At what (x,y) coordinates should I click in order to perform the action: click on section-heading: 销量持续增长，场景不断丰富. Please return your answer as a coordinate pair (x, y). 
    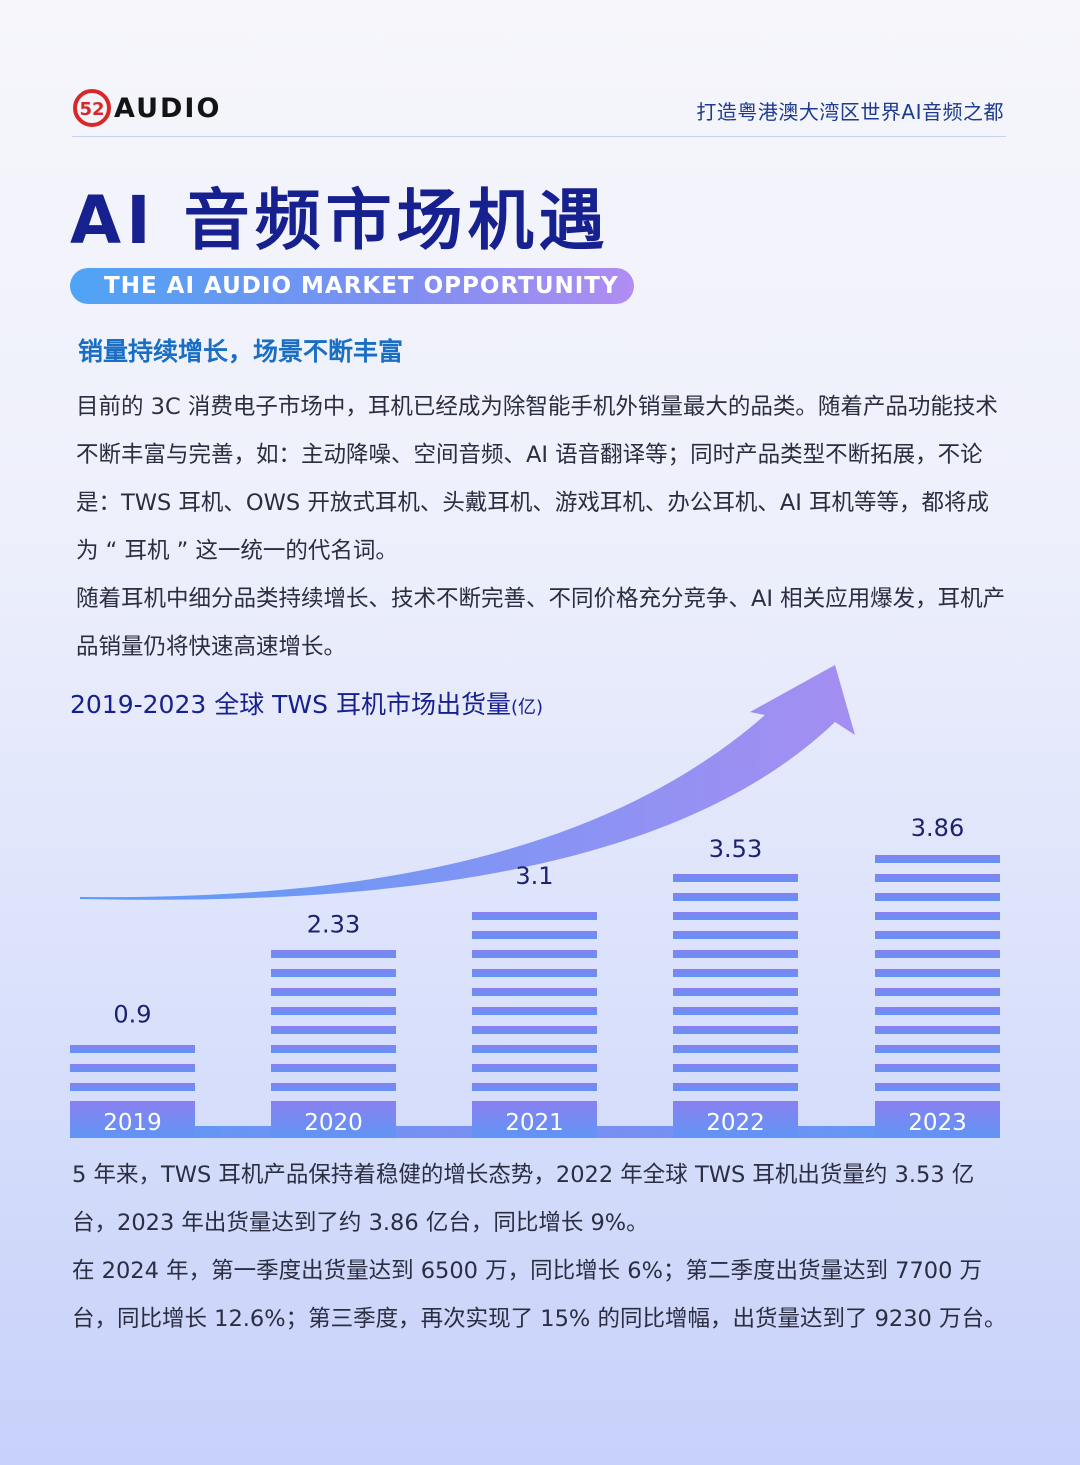
    Looking at the image, I should click on (241, 351).